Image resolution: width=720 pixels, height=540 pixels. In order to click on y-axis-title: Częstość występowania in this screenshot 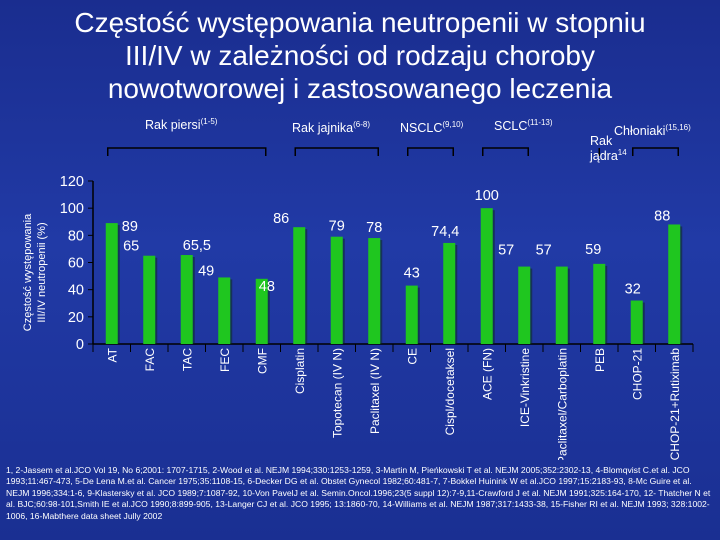, I will do `click(28, 272)`.